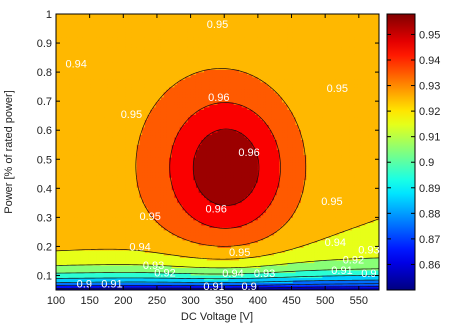 The height and width of the screenshot is (324, 455). Describe the element at coordinates (429, 35) in the screenshot. I see `colorbar-tick-label: 0.95` at that location.